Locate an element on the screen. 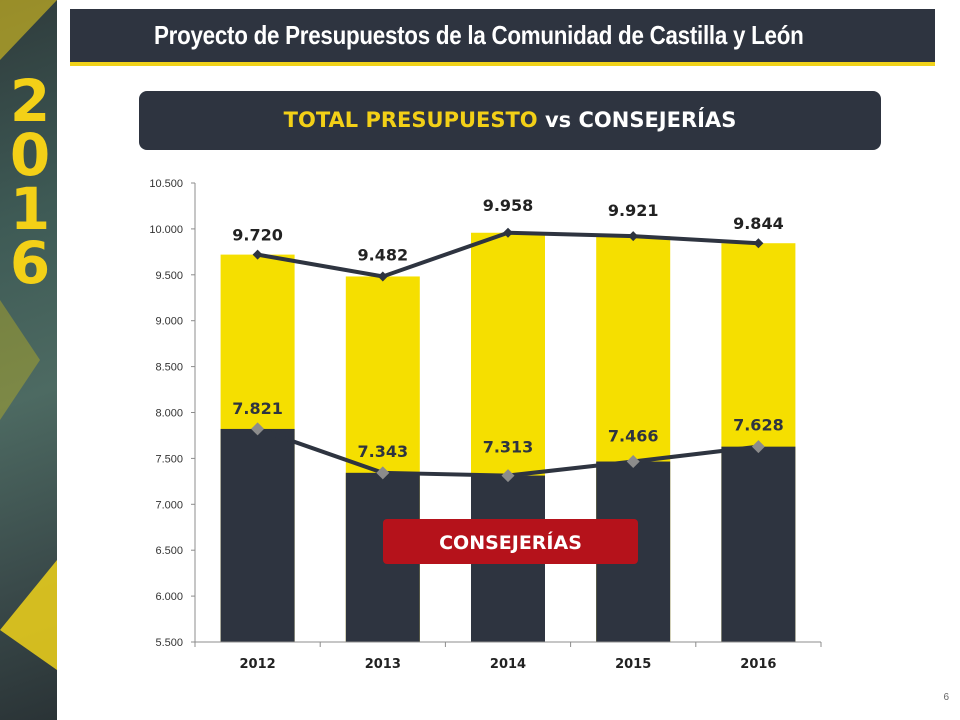 The width and height of the screenshot is (960, 720). side-year: 2 0 1 6 is located at coordinates (29, 182).